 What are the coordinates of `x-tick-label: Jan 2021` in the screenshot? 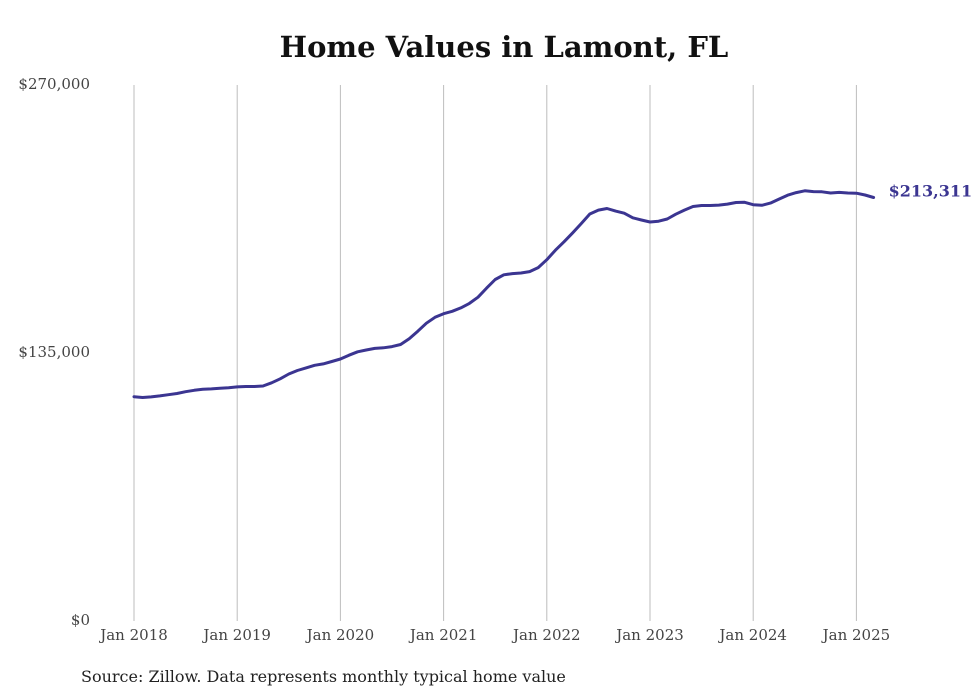 It's located at (443, 635).